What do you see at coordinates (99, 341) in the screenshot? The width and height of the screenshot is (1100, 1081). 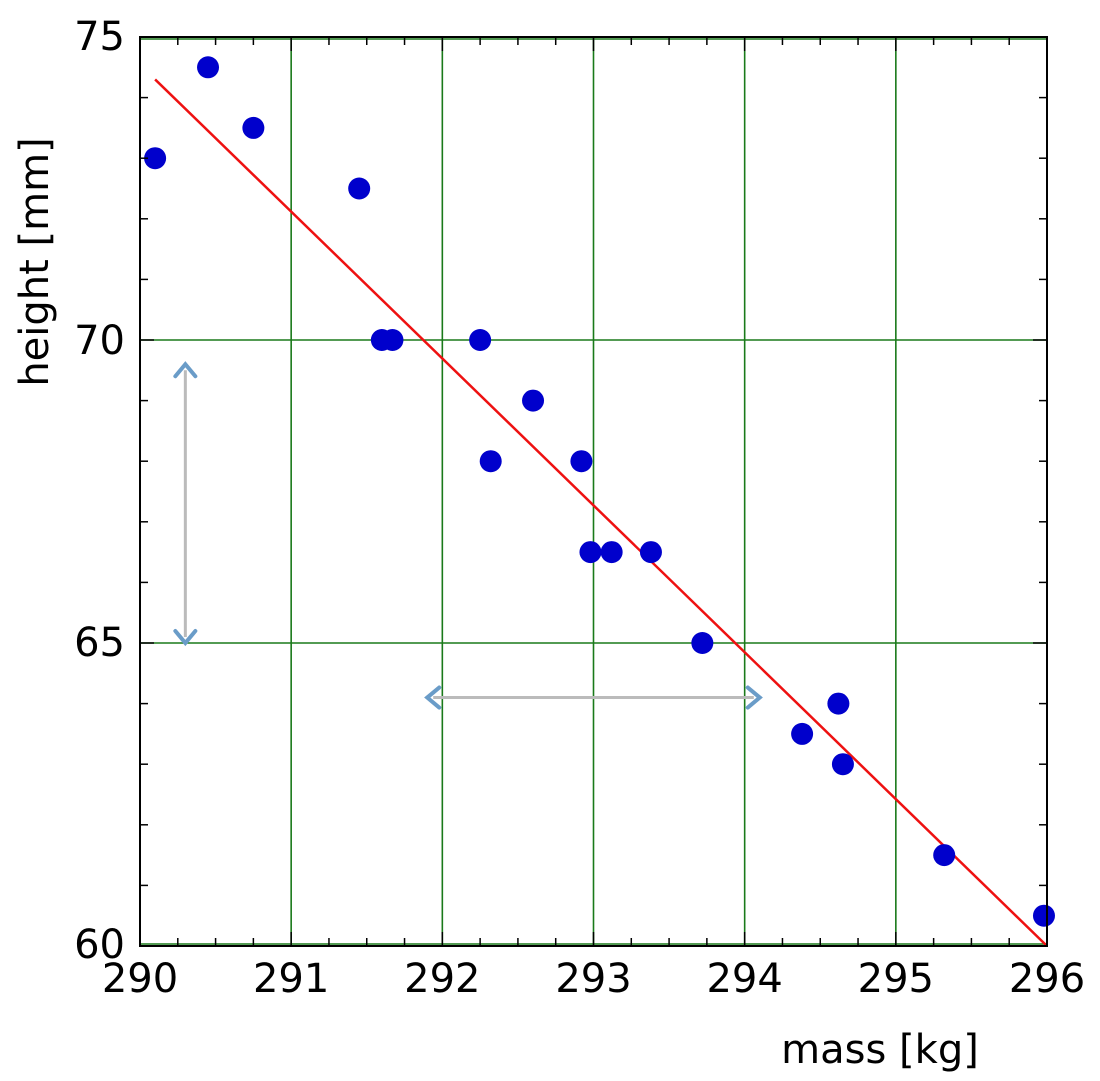 I see `y-tick-label: 70` at bounding box center [99, 341].